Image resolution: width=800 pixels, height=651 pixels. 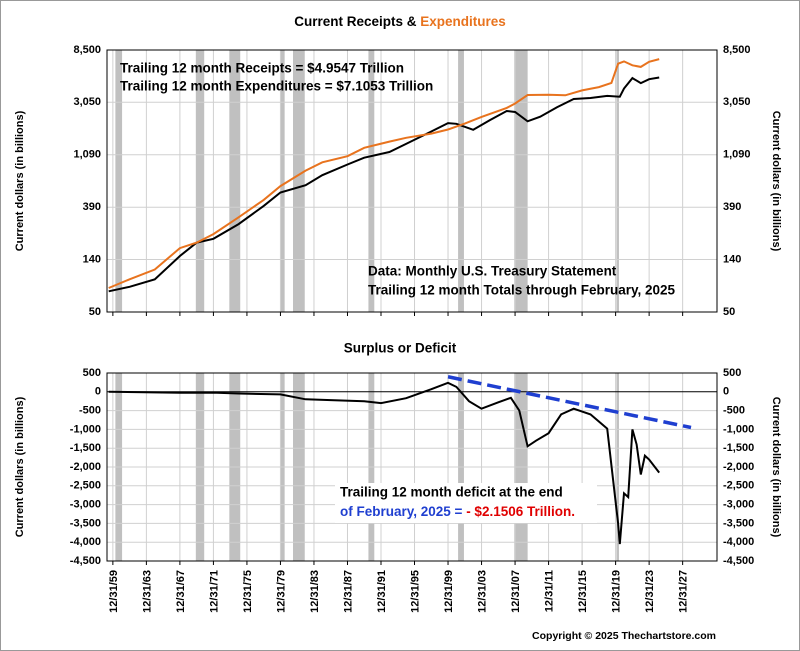 What do you see at coordinates (415, 591) in the screenshot?
I see `x-tick-label: 12/31/95` at bounding box center [415, 591].